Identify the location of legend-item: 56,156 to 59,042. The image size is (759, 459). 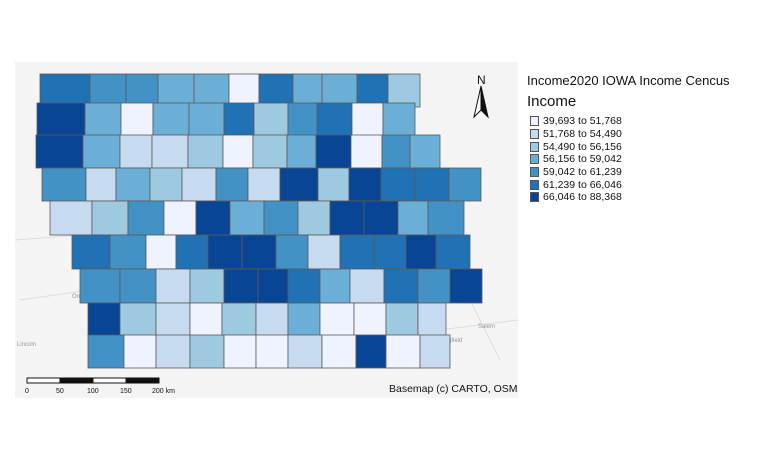
(576, 159).